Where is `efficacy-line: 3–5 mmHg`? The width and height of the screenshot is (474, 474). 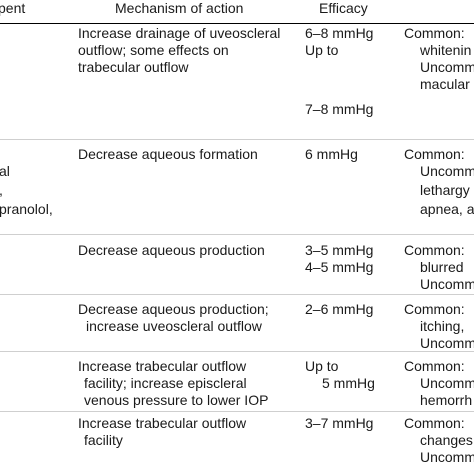 efficacy-line: 3–5 mmHg is located at coordinates (339, 250).